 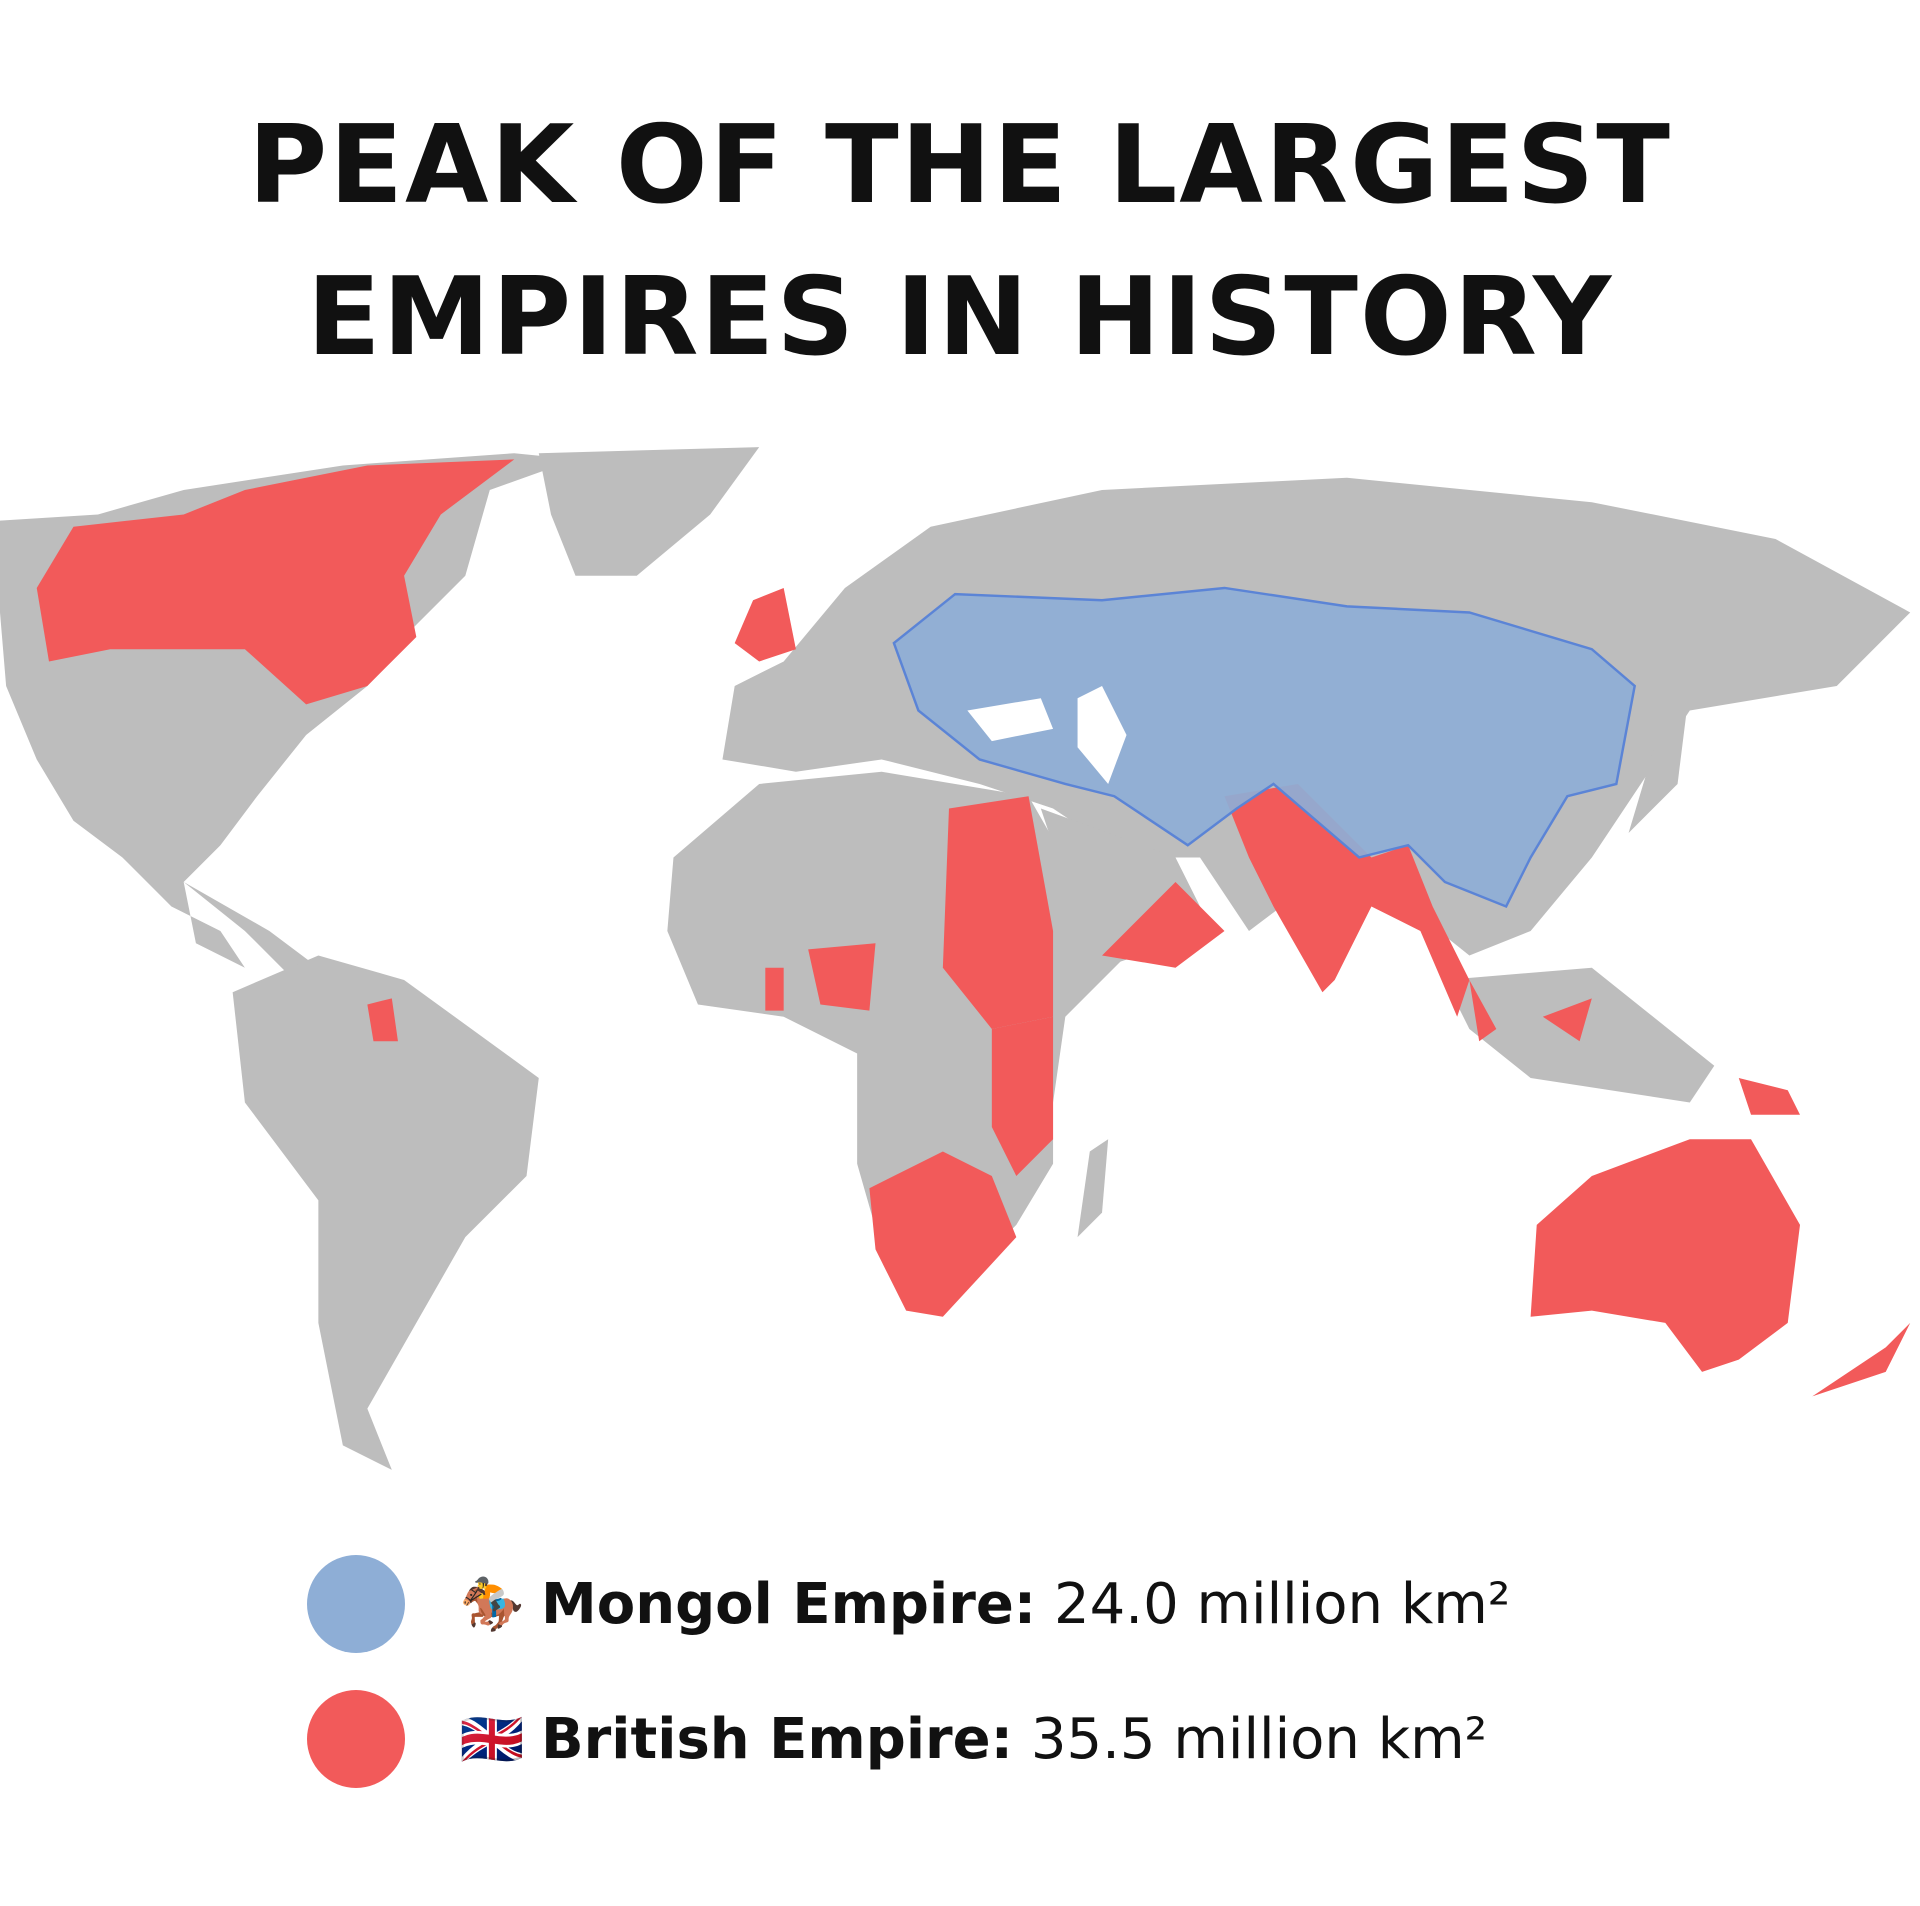 I want to click on madagascar, so click(x=1093, y=1188).